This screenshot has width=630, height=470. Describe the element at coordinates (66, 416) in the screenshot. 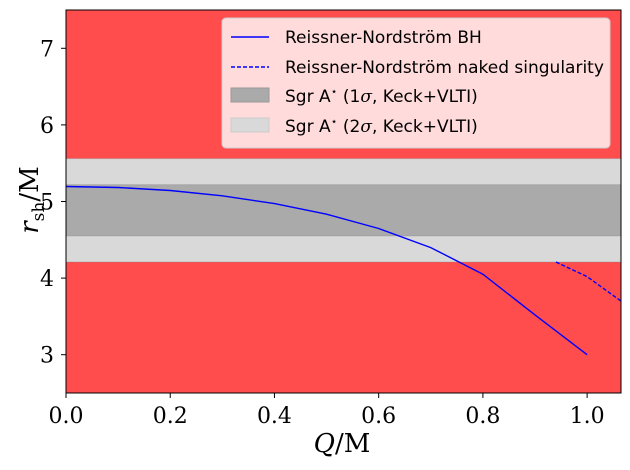

I see `x-tick-label: 0.0` at that location.